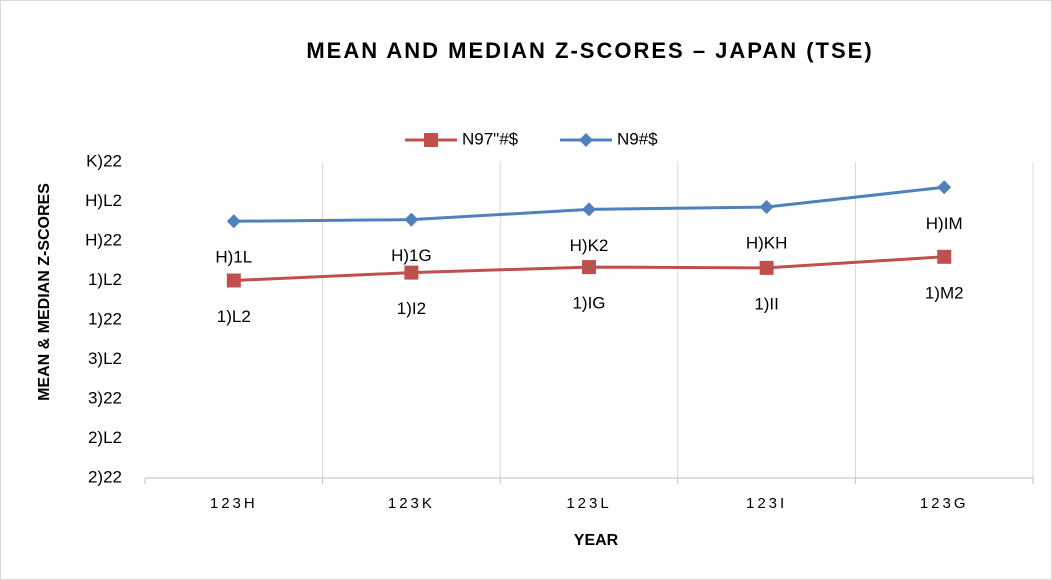 This screenshot has width=1052, height=580. Describe the element at coordinates (944, 292) in the screenshot. I see `data-label: 1)M2` at that location.